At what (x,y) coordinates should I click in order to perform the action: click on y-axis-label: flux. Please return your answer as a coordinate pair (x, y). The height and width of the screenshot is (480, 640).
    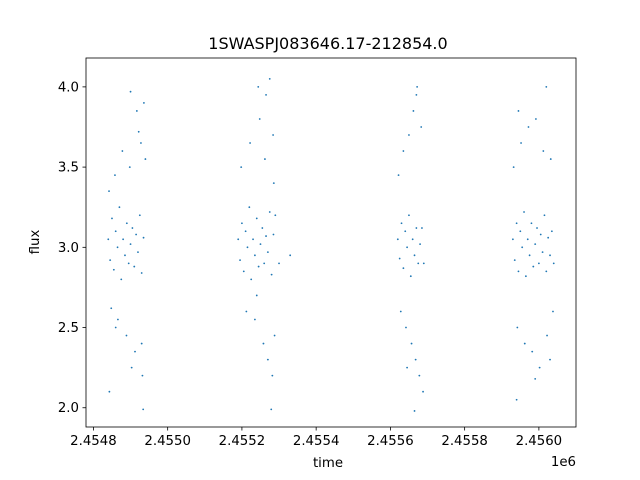
    Looking at the image, I should click on (35, 242).